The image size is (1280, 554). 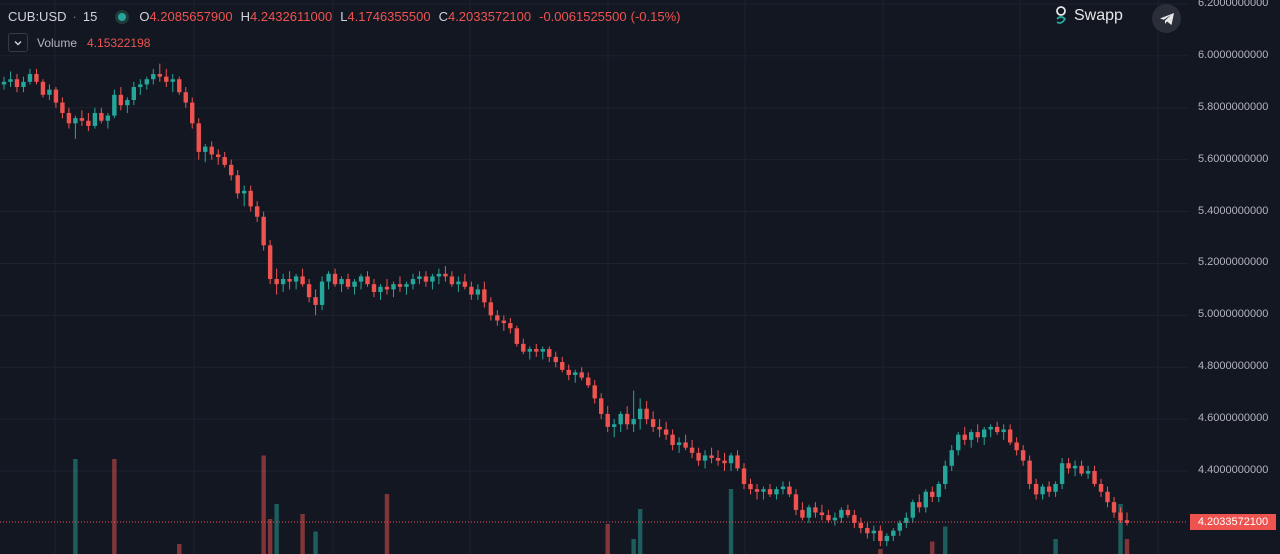 What do you see at coordinates (90, 16) in the screenshot?
I see `interval-label: 15` at bounding box center [90, 16].